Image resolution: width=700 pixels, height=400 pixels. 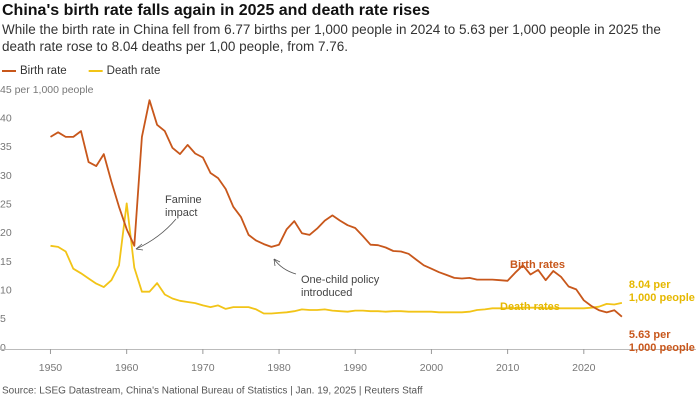 What do you see at coordinates (6, 147) in the screenshot?
I see `y-tick-label: 35` at bounding box center [6, 147].